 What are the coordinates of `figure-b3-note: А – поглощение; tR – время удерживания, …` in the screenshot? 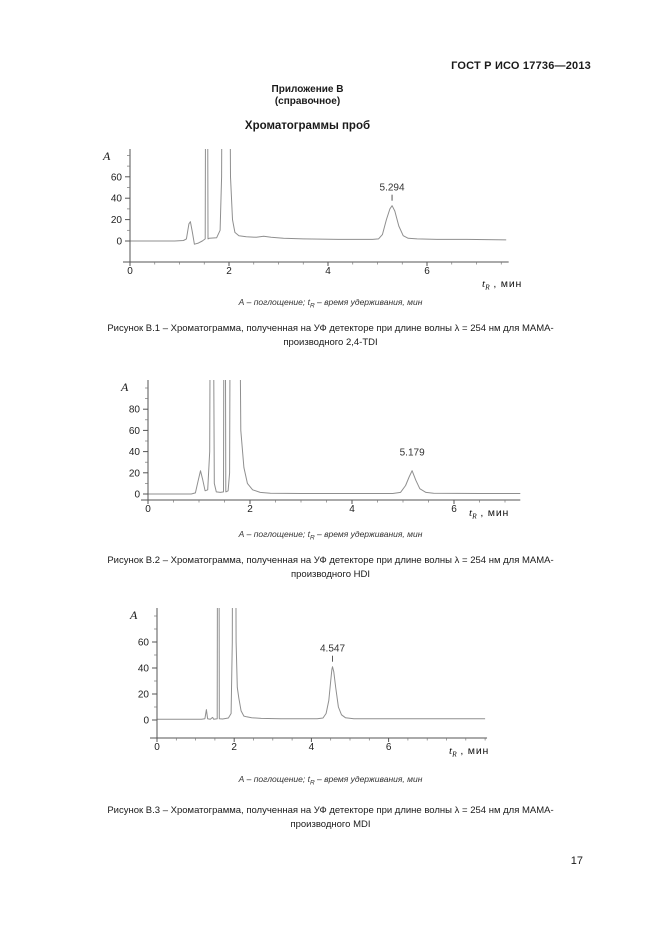 It's located at (330, 780).